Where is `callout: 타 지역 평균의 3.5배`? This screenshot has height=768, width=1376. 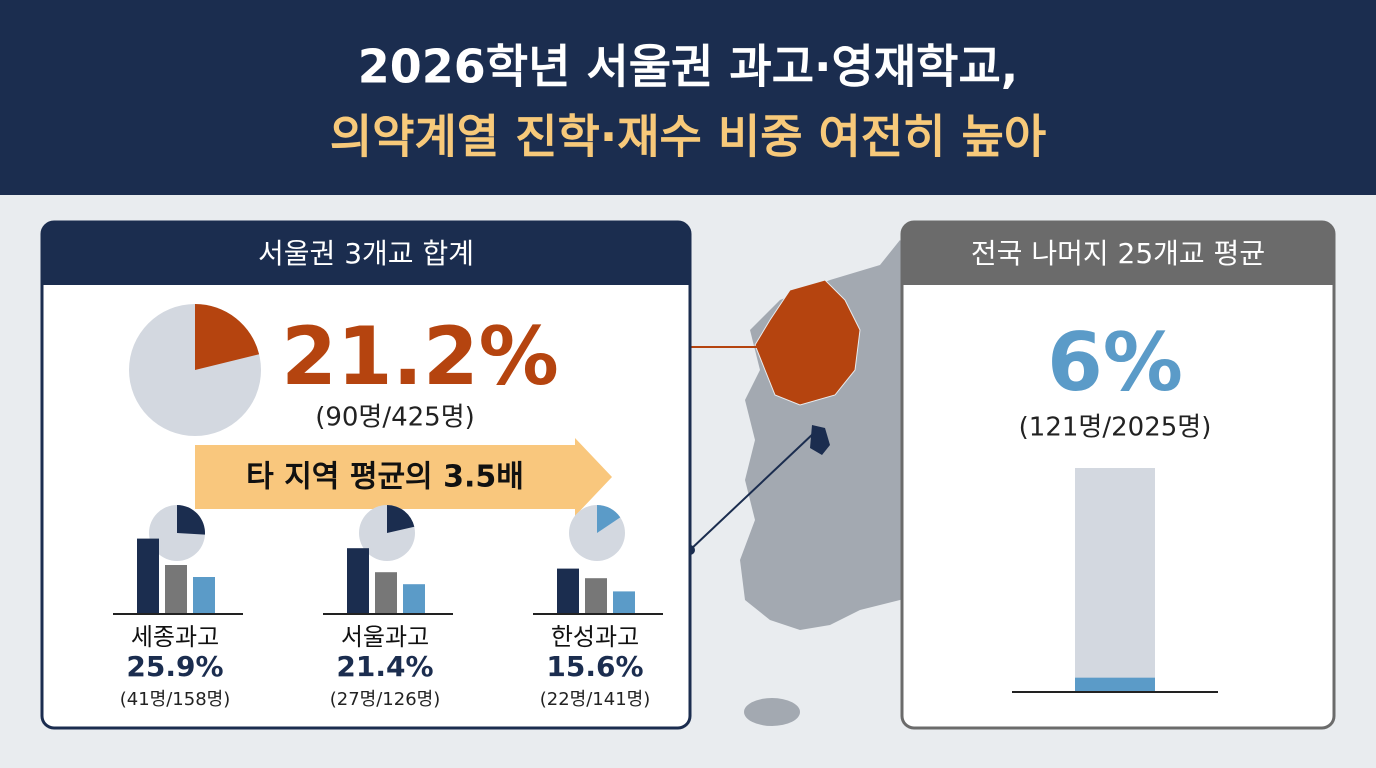
callout: 타 지역 평균의 3.5배 is located at coordinates (385, 477).